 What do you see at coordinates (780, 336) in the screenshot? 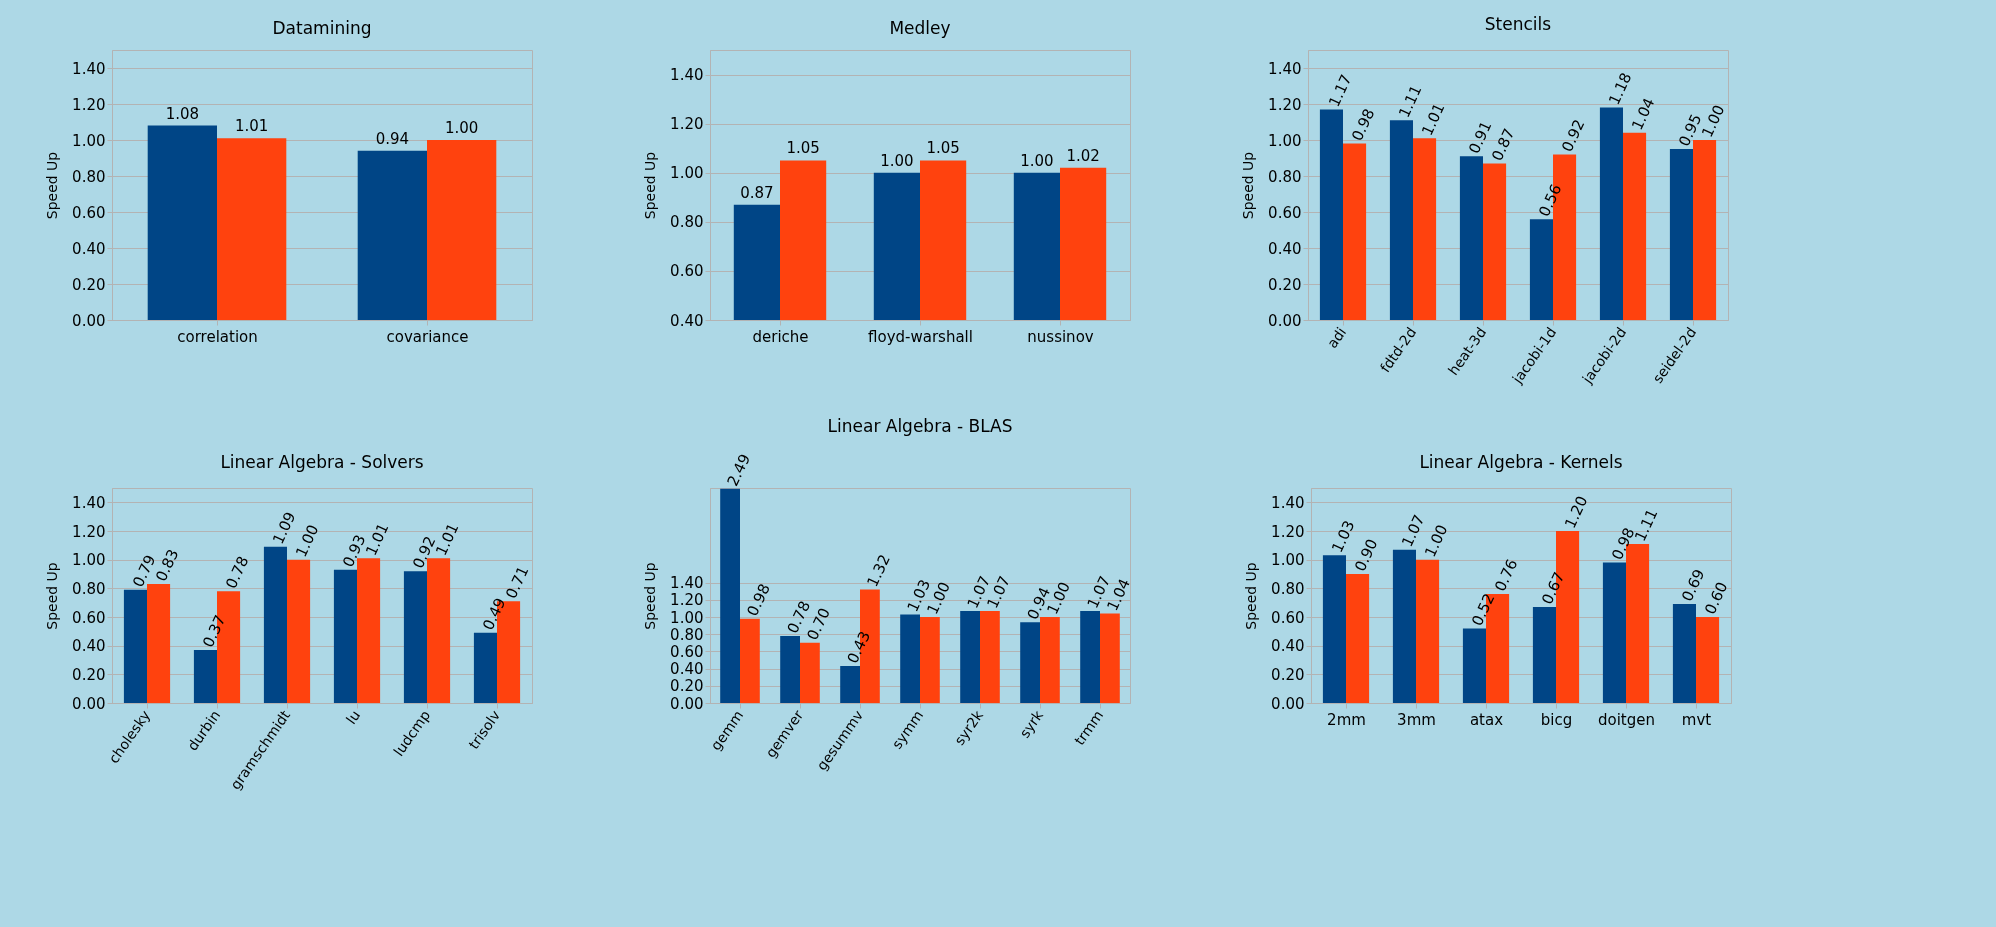
I see `x-tick-label: deriche` at bounding box center [780, 336].